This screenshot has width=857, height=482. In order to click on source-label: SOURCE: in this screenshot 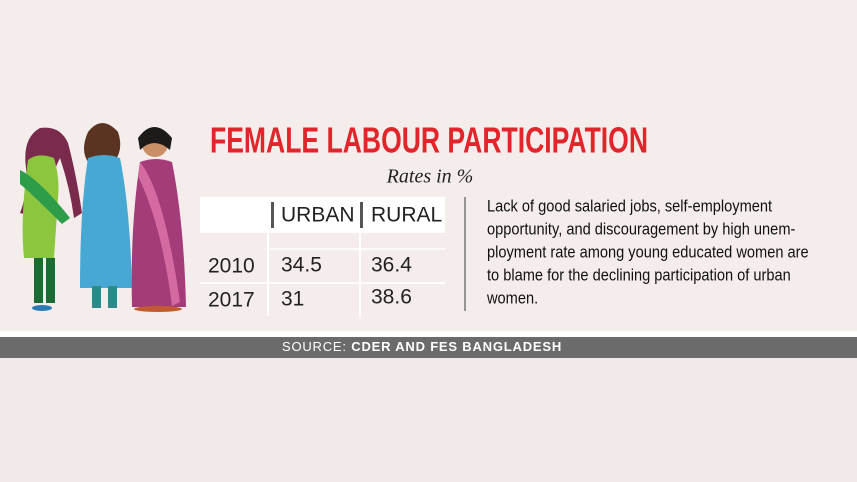, I will do `click(314, 346)`.